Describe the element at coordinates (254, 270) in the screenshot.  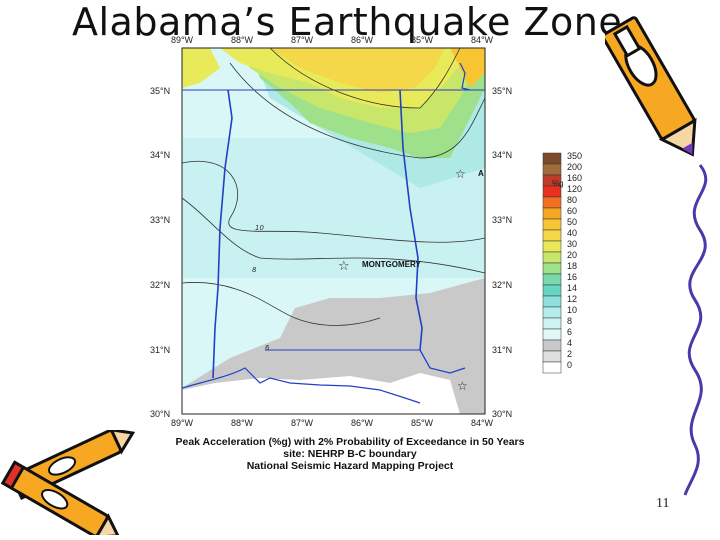
I see `contour-label: 8` at that location.